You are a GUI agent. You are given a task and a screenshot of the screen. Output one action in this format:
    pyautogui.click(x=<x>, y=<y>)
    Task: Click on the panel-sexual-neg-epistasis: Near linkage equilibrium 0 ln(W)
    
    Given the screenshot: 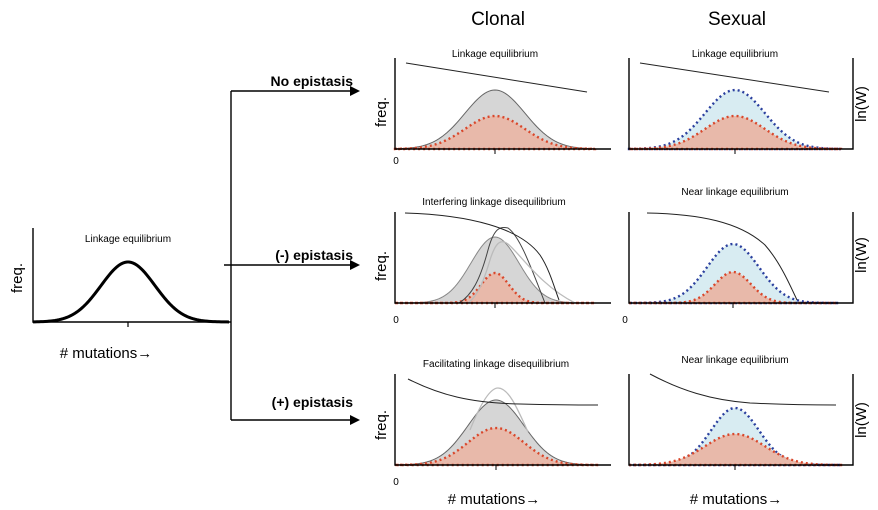 What is the action you would take?
    pyautogui.click(x=746, y=256)
    